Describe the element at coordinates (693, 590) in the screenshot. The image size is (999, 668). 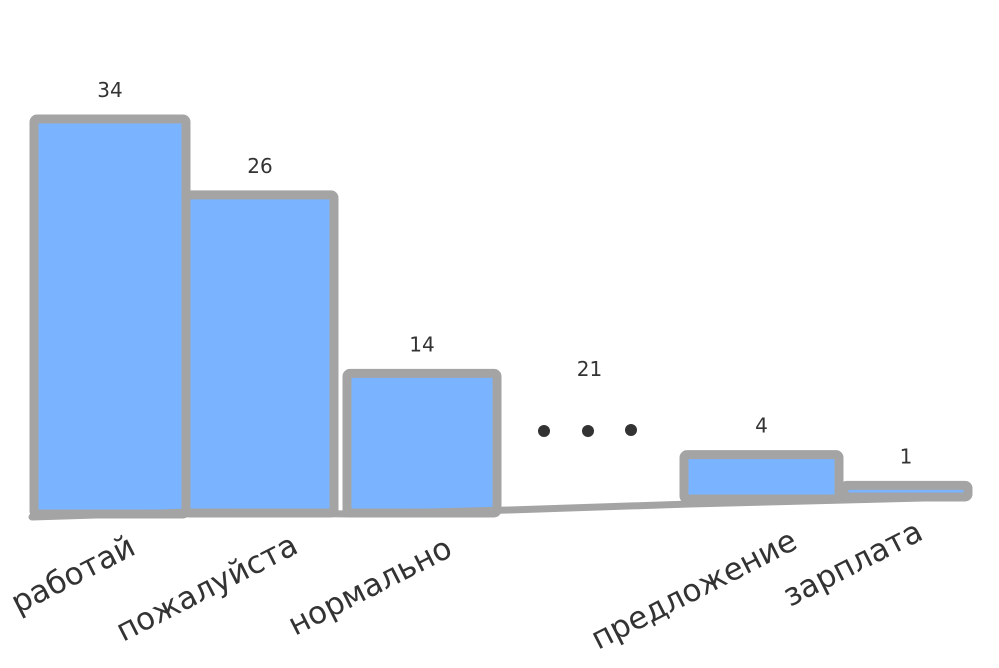
I see `category-label-5: предложение` at that location.